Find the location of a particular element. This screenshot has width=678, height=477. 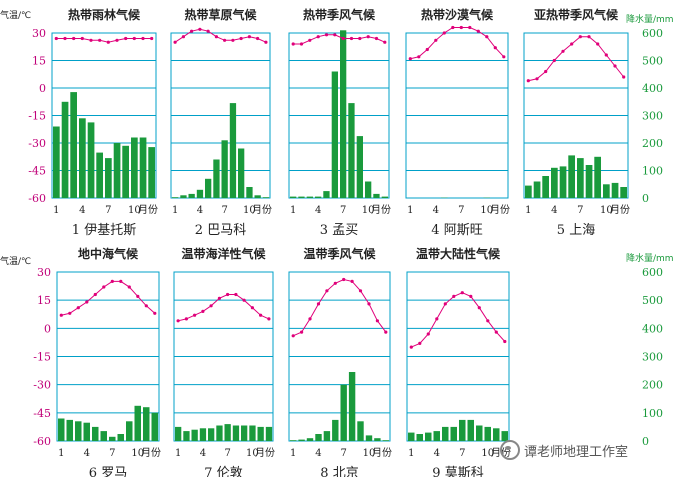

temp-axis-label-row1: 气温/℃ is located at coordinates (15, 15).